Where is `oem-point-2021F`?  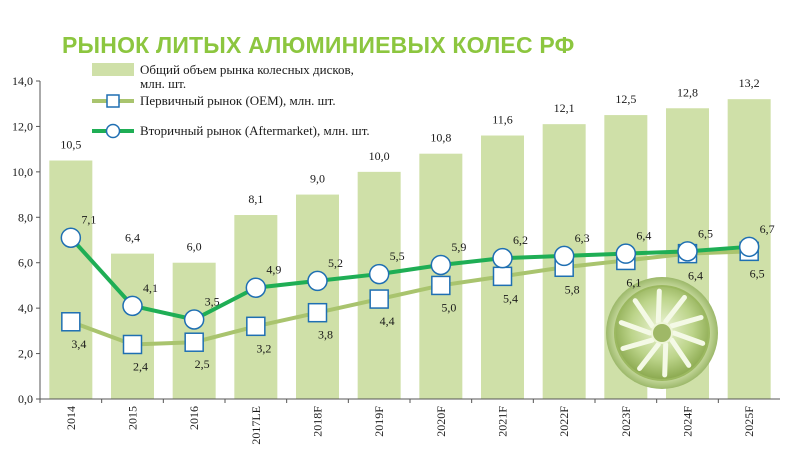 oem-point-2021F is located at coordinates (502, 276).